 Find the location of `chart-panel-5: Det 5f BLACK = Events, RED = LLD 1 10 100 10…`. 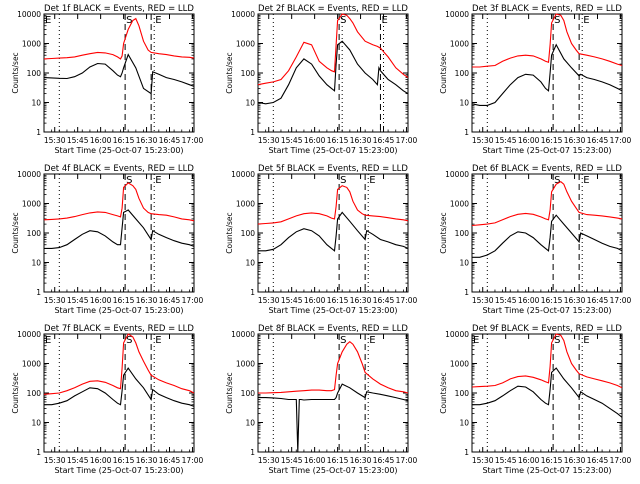

chart-panel-5: Det 5f BLACK = Events, RED = LLD 1 10 100 10… is located at coordinates (321, 239).